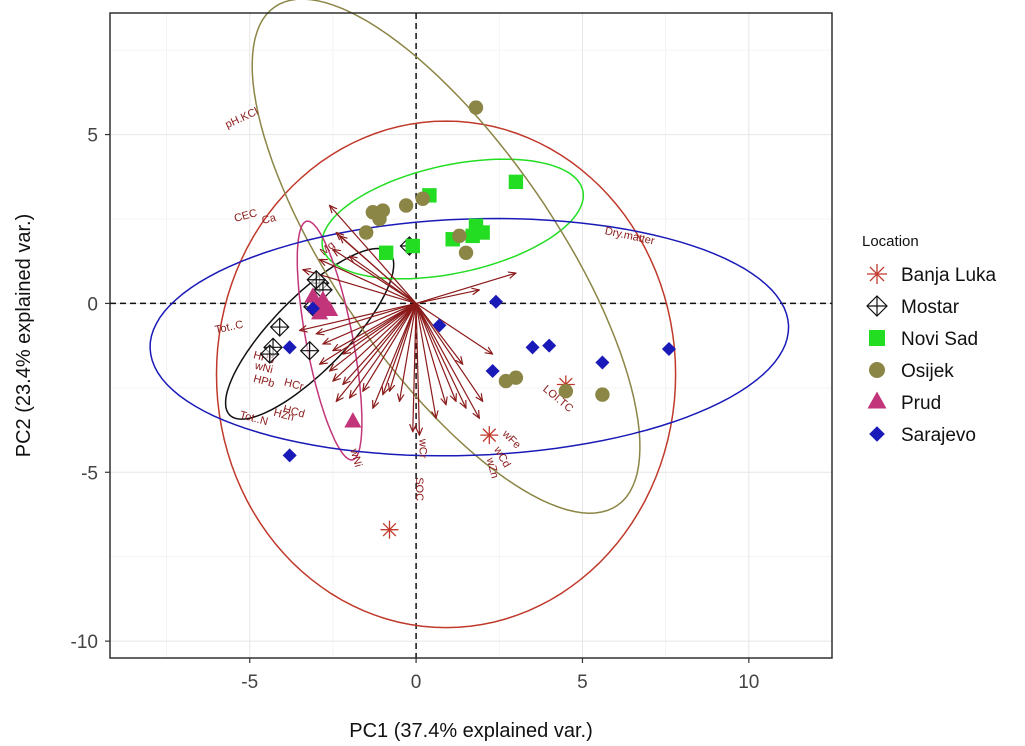  I want to click on legend-item-sarajevo: Sarajevo, so click(922, 435).